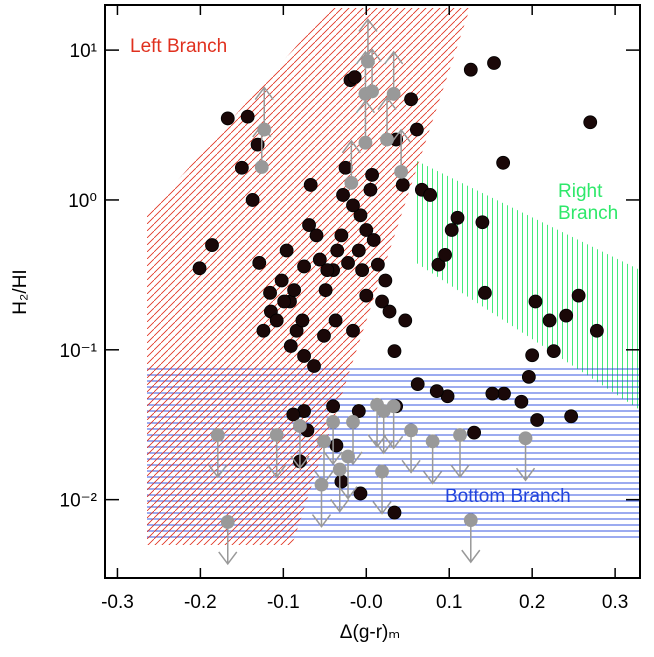 This screenshot has height=657, width=654. Describe the element at coordinates (532, 602) in the screenshot. I see `x-tick-label: 0.2` at that location.